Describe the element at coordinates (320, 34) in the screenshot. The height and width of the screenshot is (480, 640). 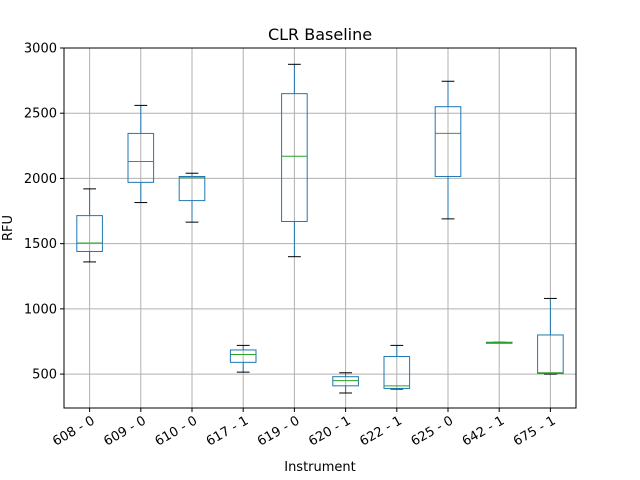
I see `chart-title: CLR Baseline` at that location.